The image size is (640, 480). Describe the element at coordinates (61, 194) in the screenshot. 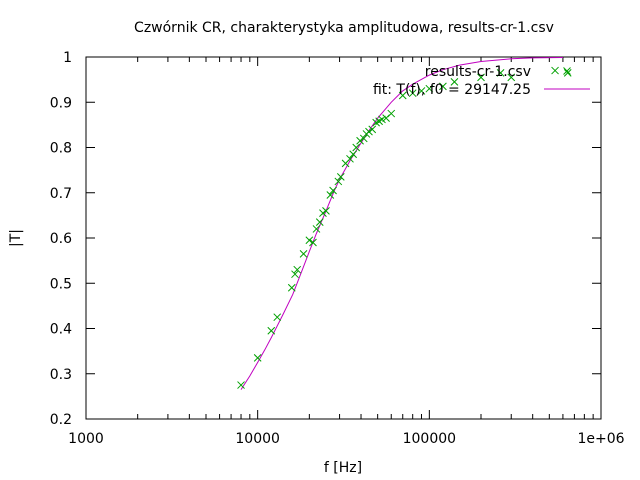

I see `y-tick-label: 0.7` at that location.